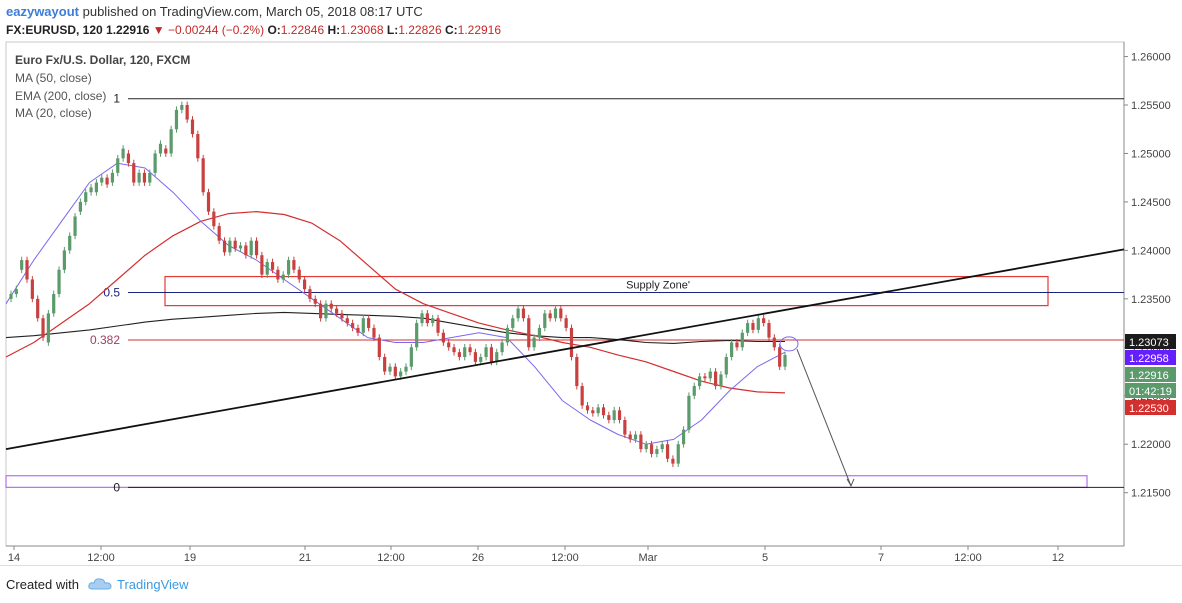 The image size is (1182, 603). What do you see at coordinates (14, 558) in the screenshot?
I see `x-tick-label: 14` at bounding box center [14, 558].